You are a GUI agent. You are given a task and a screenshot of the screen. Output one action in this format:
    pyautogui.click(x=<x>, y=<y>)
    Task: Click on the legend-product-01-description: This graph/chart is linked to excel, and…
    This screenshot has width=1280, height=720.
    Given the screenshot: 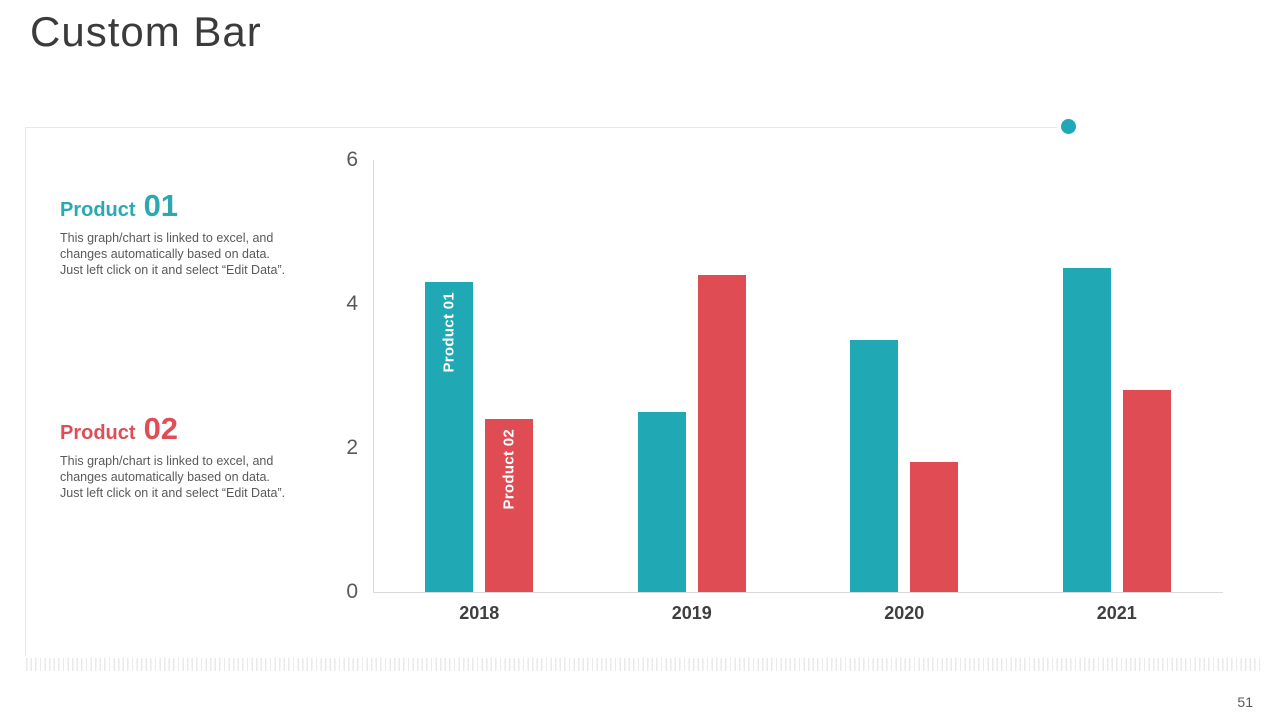 What is the action you would take?
    pyautogui.click(x=185, y=254)
    